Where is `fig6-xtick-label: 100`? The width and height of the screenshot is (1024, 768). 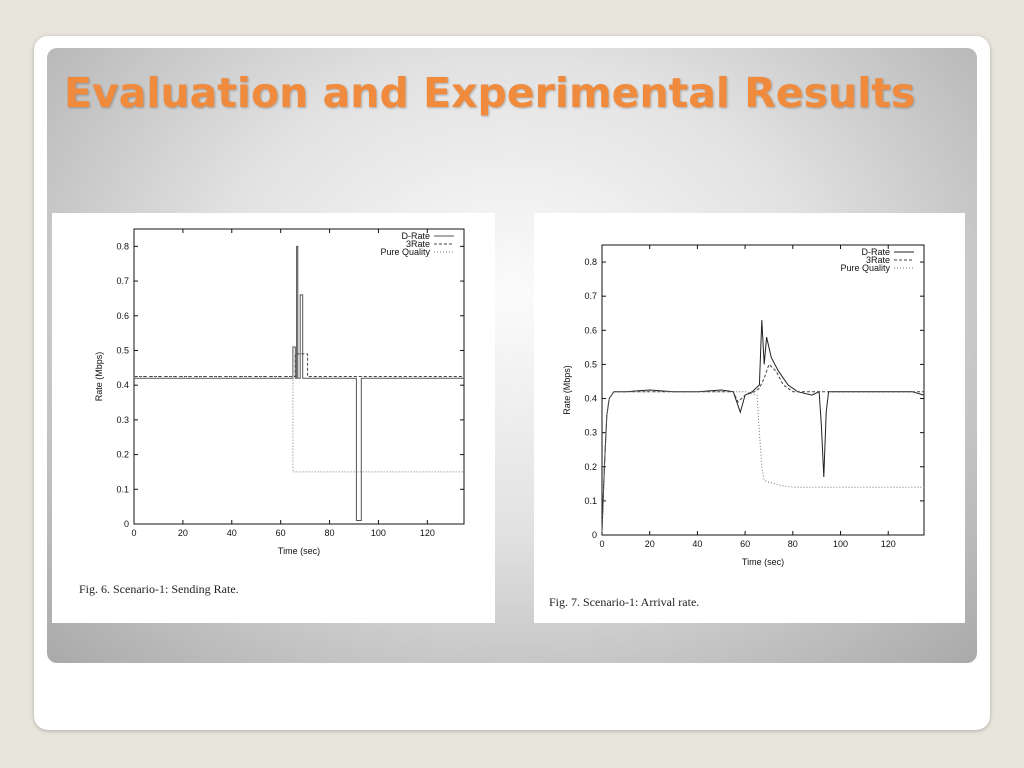
fig6-xtick-label: 100 is located at coordinates (378, 533).